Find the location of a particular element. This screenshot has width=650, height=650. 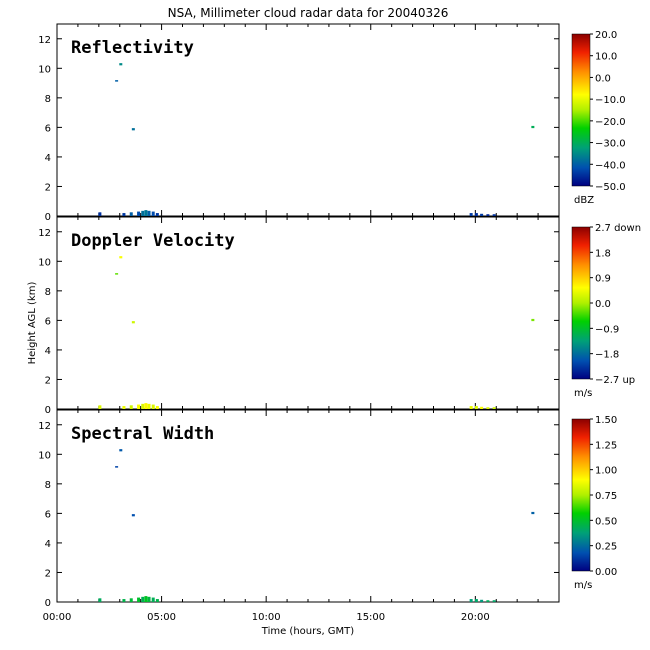

colorbar-tick-label: 0.50 is located at coordinates (606, 521).